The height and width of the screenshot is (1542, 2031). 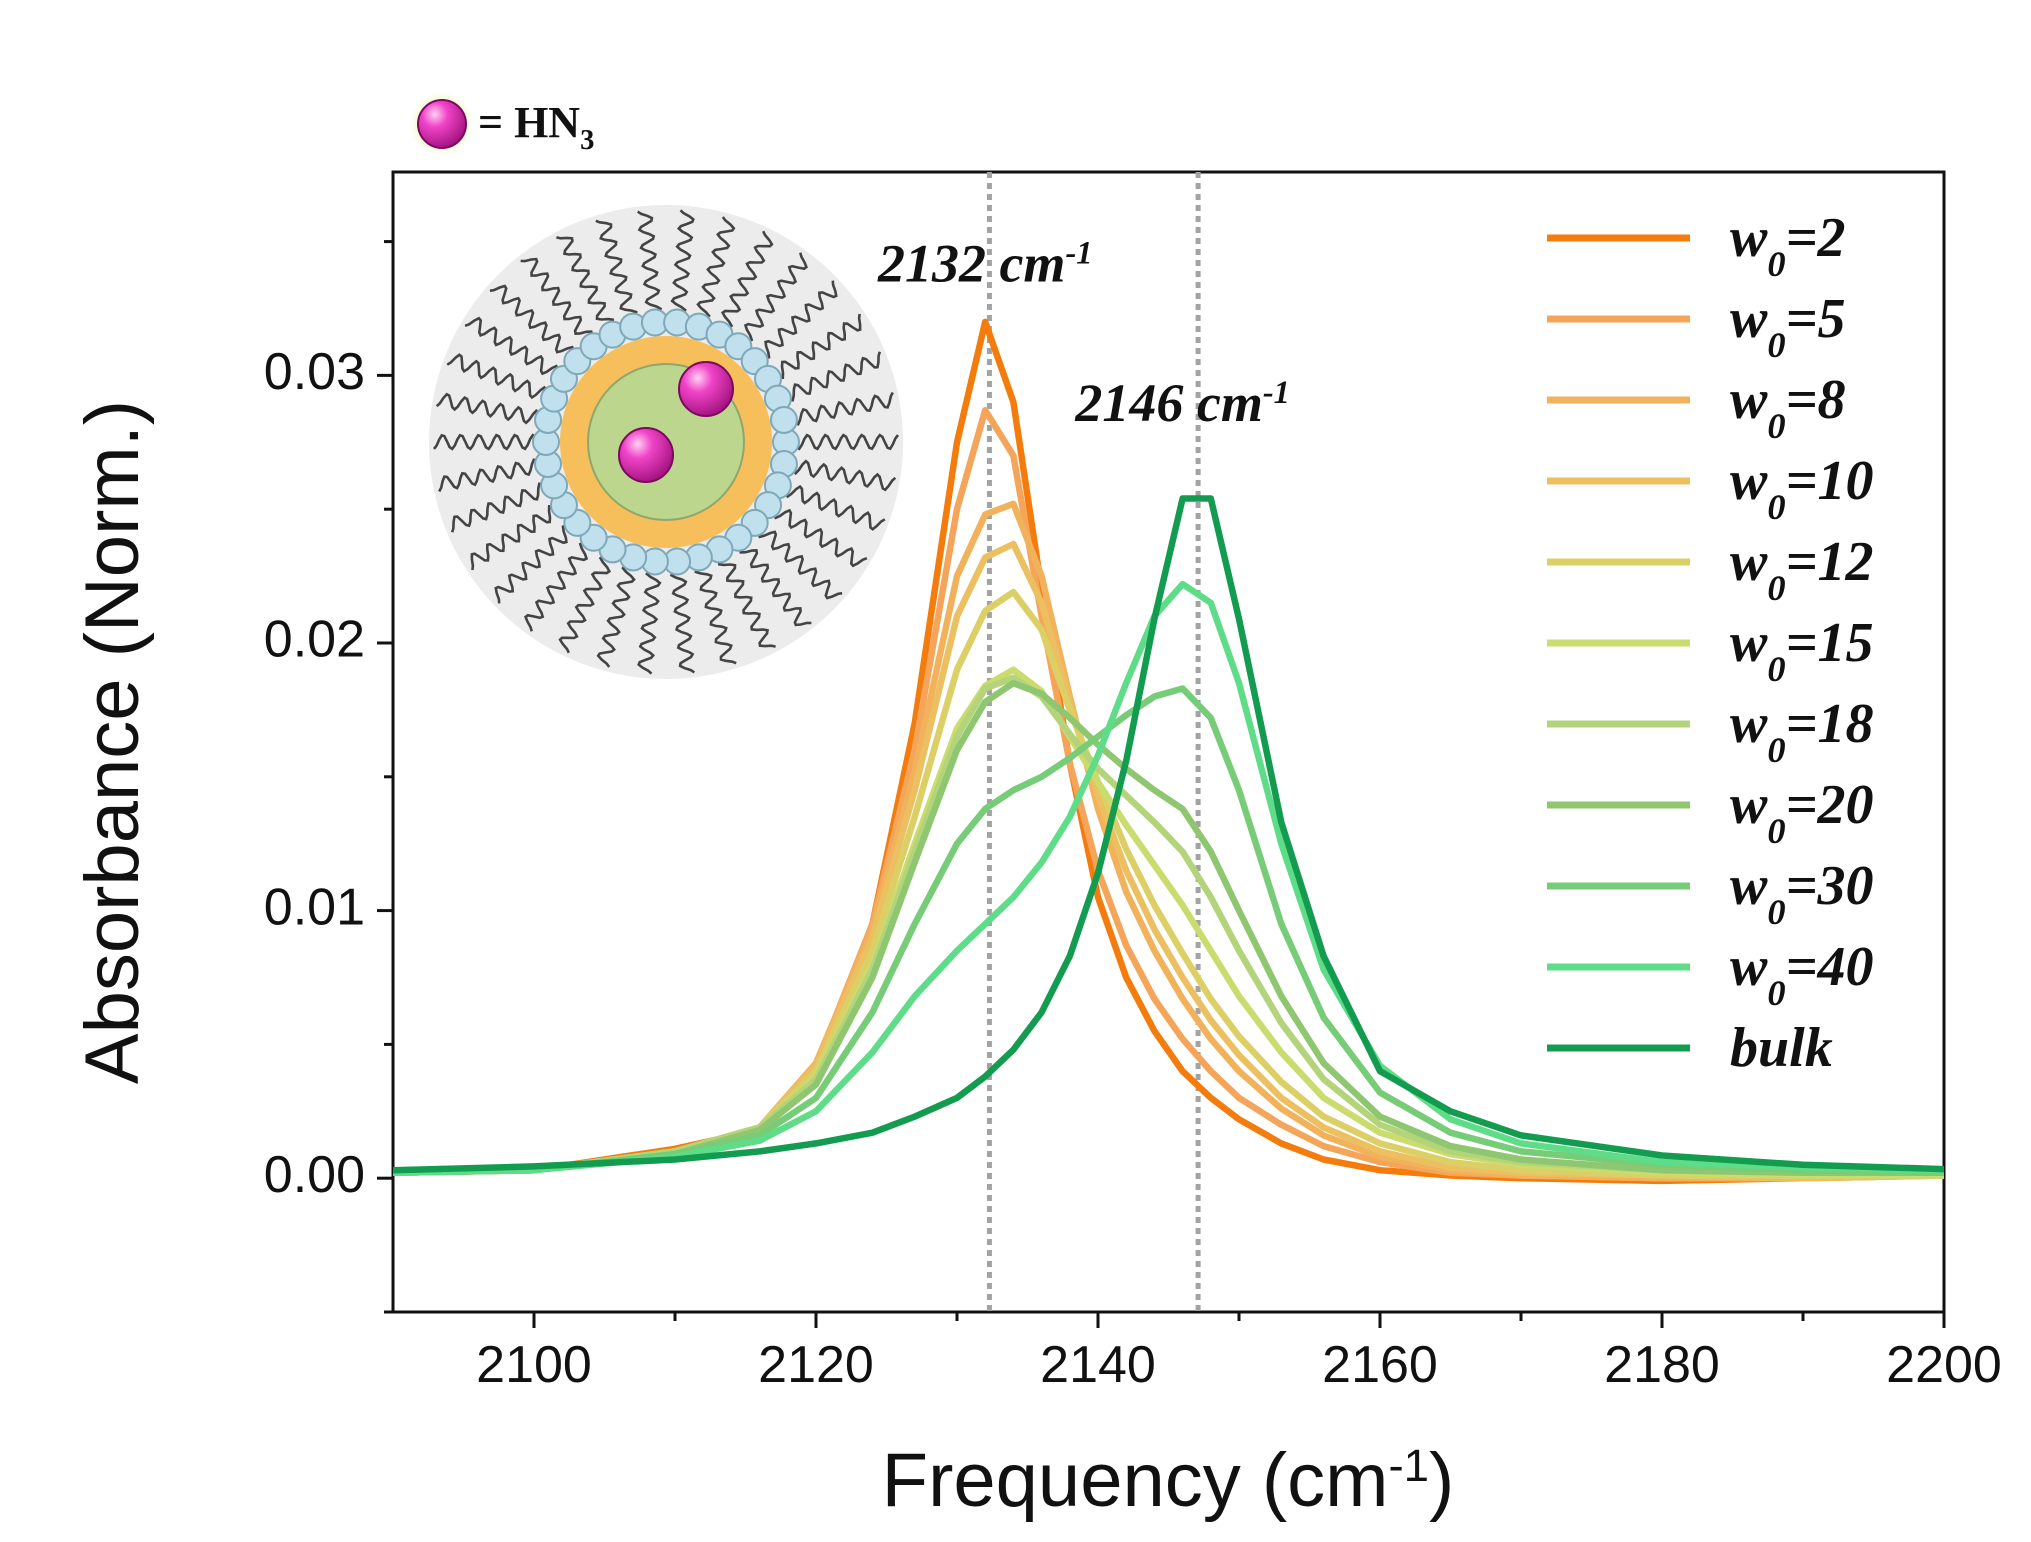 What do you see at coordinates (1662, 1365) in the screenshot?
I see `x-tick-label: 2180` at bounding box center [1662, 1365].